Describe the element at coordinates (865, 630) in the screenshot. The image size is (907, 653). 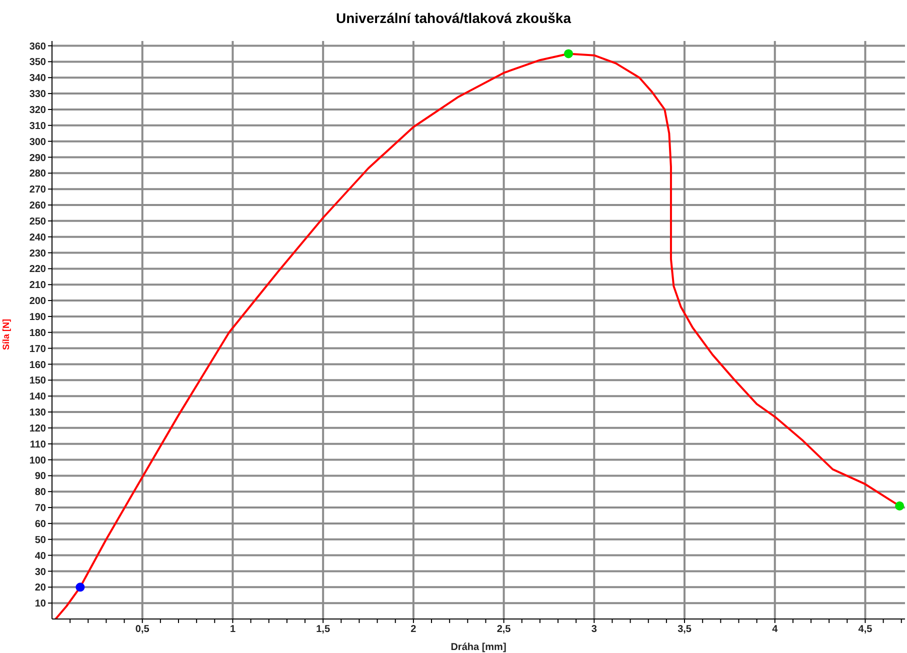
I see `x-tick-label: 4,5` at that location.